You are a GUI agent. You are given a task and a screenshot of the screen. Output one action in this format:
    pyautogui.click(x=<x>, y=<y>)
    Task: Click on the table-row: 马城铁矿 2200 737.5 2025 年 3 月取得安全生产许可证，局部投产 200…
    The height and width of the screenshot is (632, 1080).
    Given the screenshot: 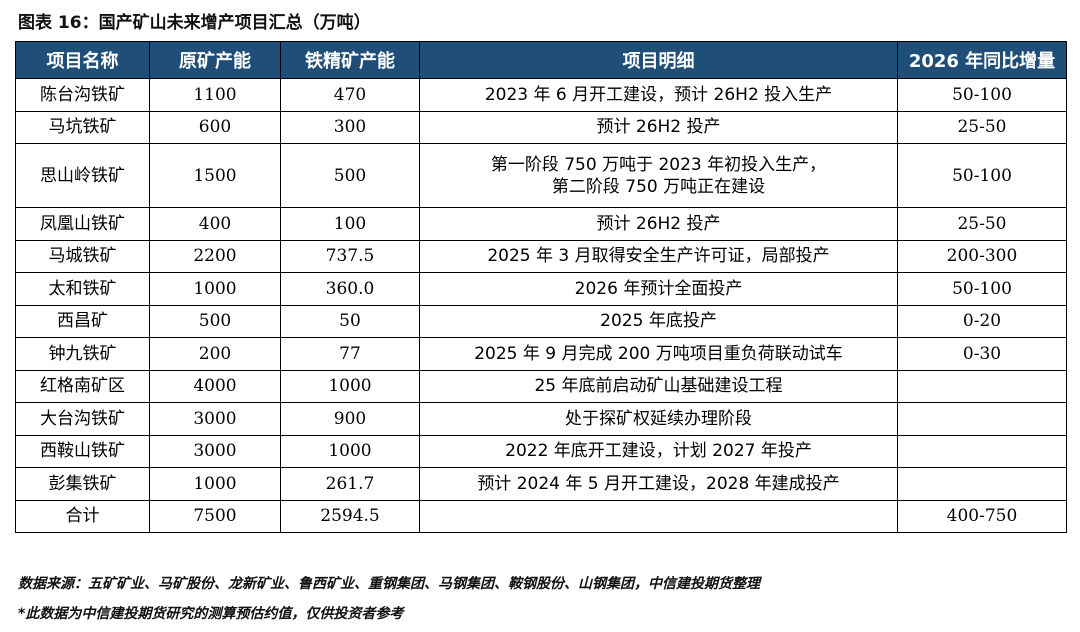 What is the action you would take?
    pyautogui.click(x=541, y=256)
    